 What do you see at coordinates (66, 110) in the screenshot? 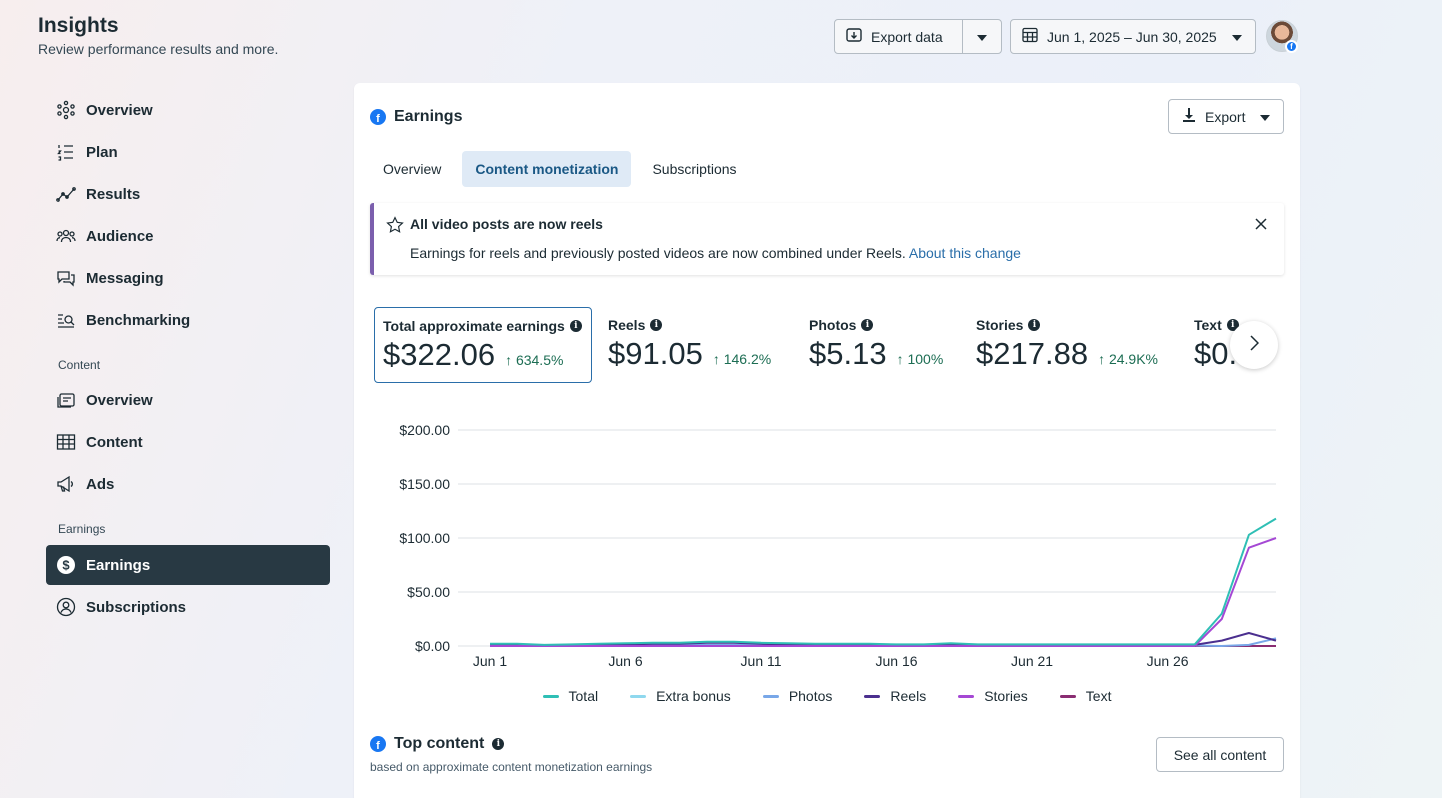
I see `hub-icon` at bounding box center [66, 110].